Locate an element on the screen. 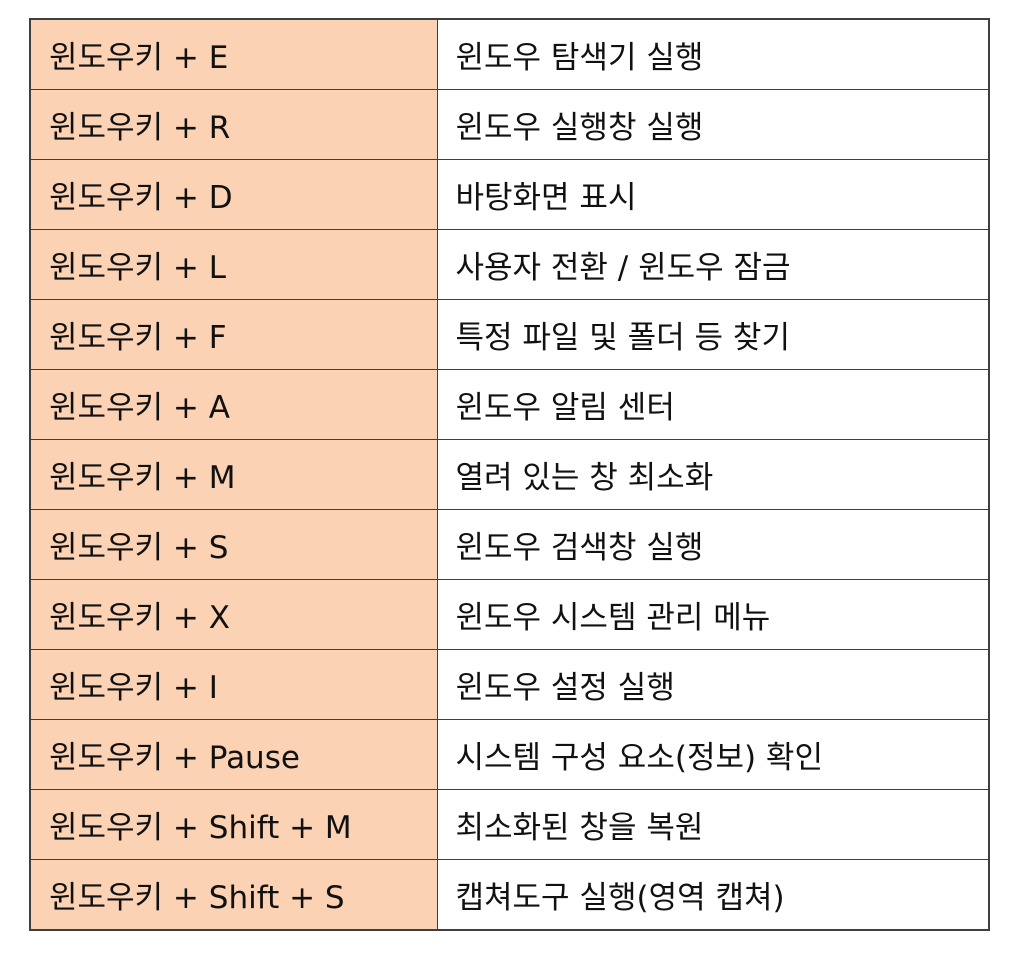 This screenshot has width=1023, height=956. table-row: 윈도우키 + L 사용자 전환 / 윈도우 잠금 is located at coordinates (509, 264).